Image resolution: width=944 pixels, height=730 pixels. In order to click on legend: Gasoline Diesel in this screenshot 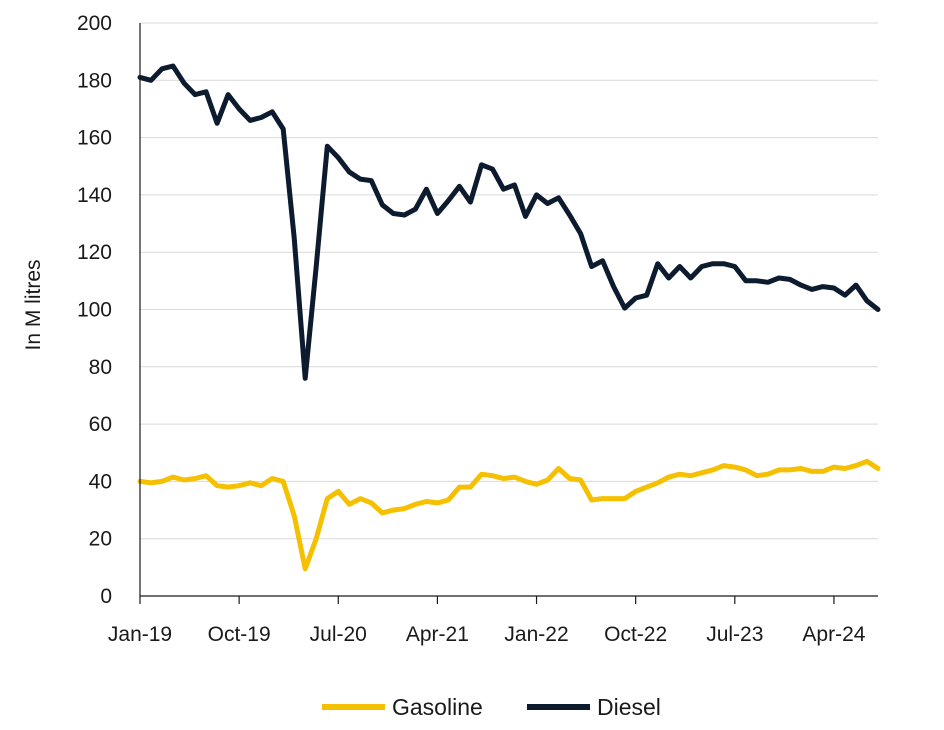, I will do `click(491, 707)`.